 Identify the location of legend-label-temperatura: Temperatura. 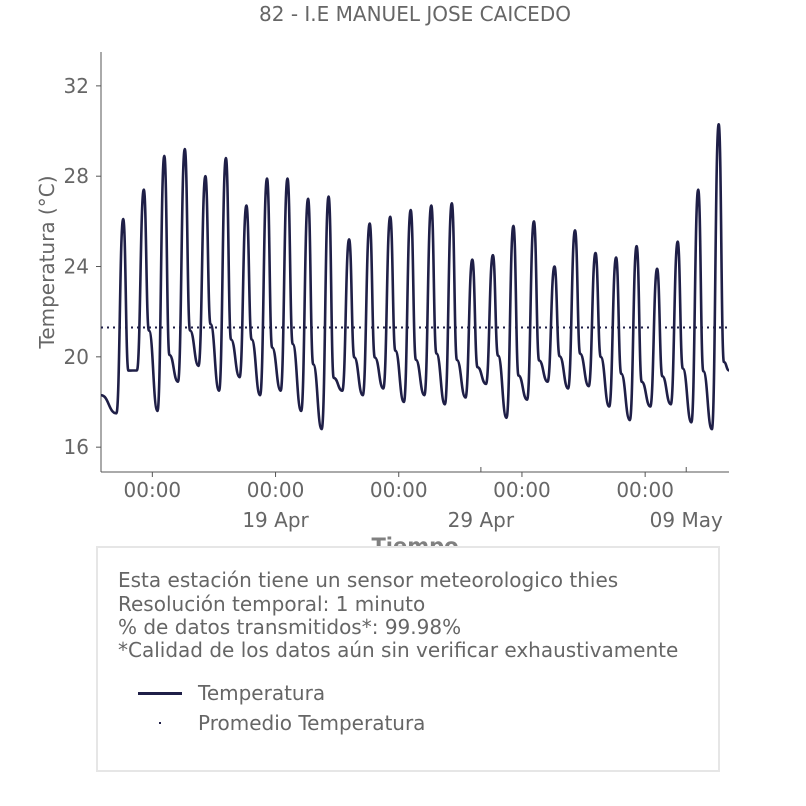
(262, 693).